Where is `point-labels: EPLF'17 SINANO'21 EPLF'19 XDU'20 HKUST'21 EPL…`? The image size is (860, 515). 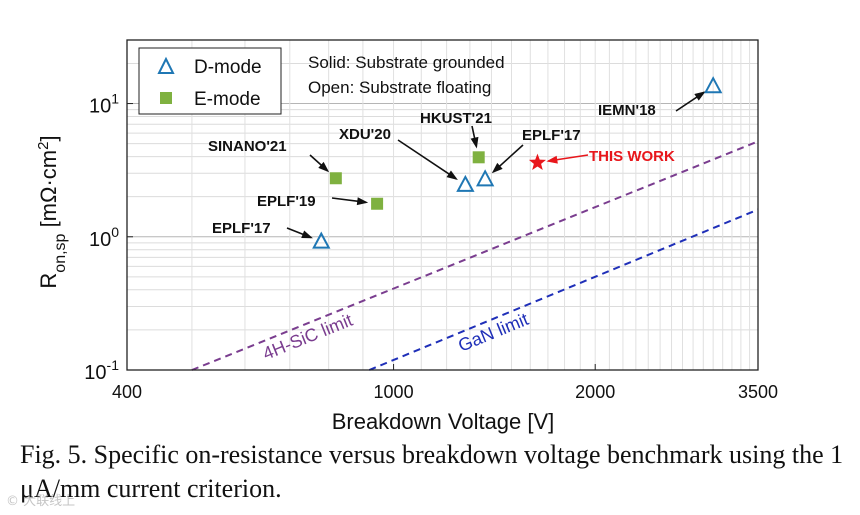 point-labels: EPLF'17 SINANO'21 EPLF'19 XDU'20 HKUST'21 EPL… is located at coordinates (441, 169).